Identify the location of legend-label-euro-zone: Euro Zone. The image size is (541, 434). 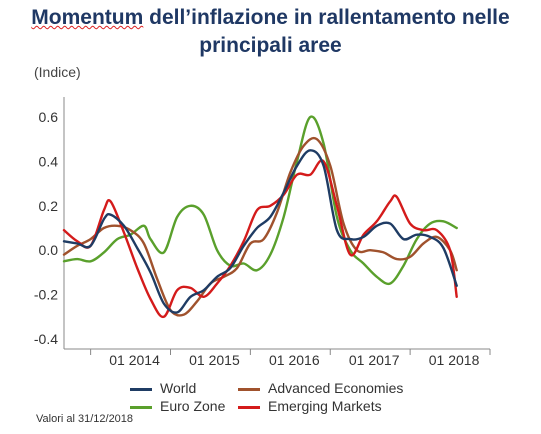
(193, 406).